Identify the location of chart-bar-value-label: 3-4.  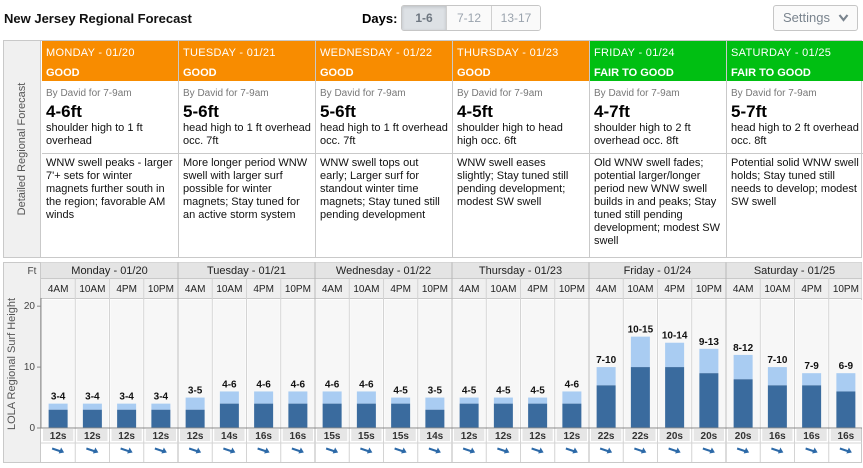
(161, 397).